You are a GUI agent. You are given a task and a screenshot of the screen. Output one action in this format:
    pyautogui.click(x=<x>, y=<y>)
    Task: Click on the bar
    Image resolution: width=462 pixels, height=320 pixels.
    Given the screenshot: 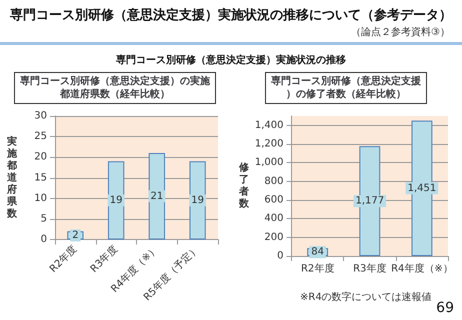 What is the action you would take?
    pyautogui.click(x=157, y=196)
    